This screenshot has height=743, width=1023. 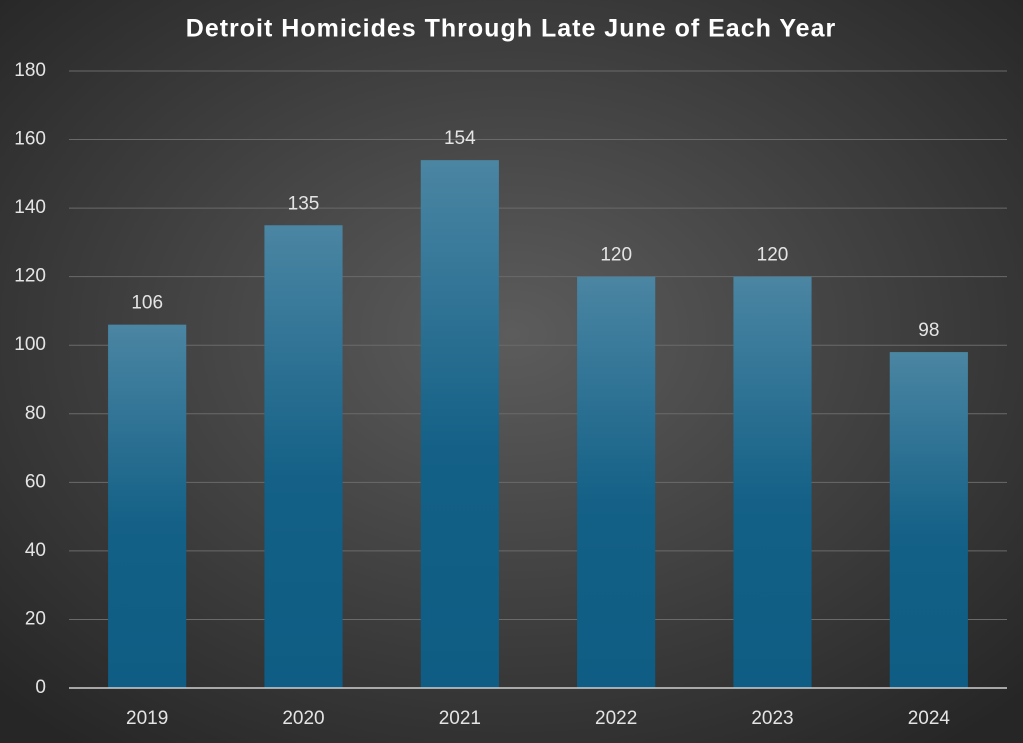 What do you see at coordinates (460, 718) in the screenshot?
I see `x-tick-label: 2021` at bounding box center [460, 718].